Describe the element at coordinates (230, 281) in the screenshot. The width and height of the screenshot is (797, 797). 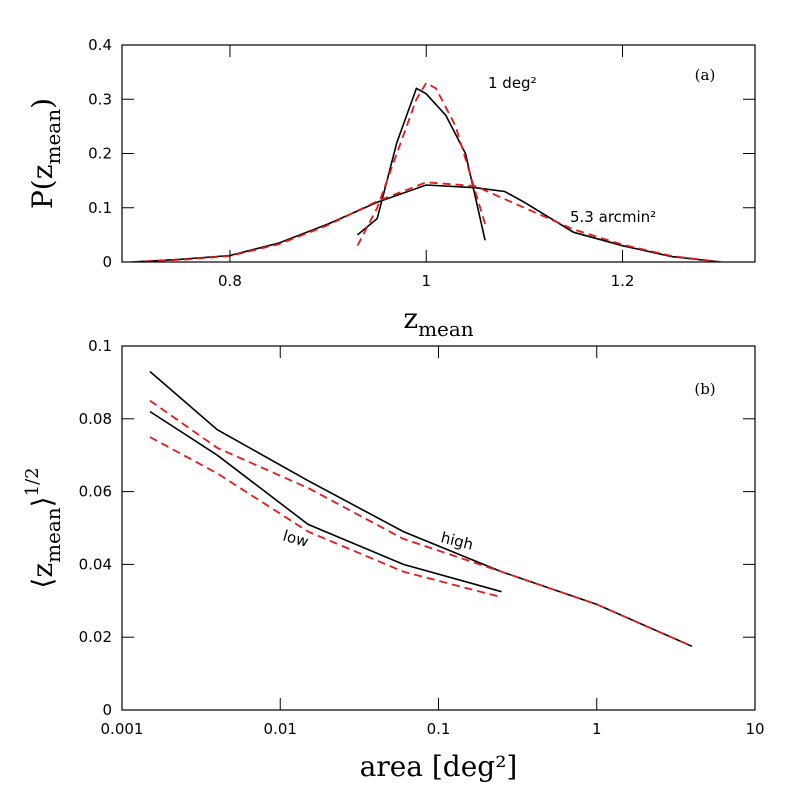
I see `x-tick-label: 0.8` at that location.